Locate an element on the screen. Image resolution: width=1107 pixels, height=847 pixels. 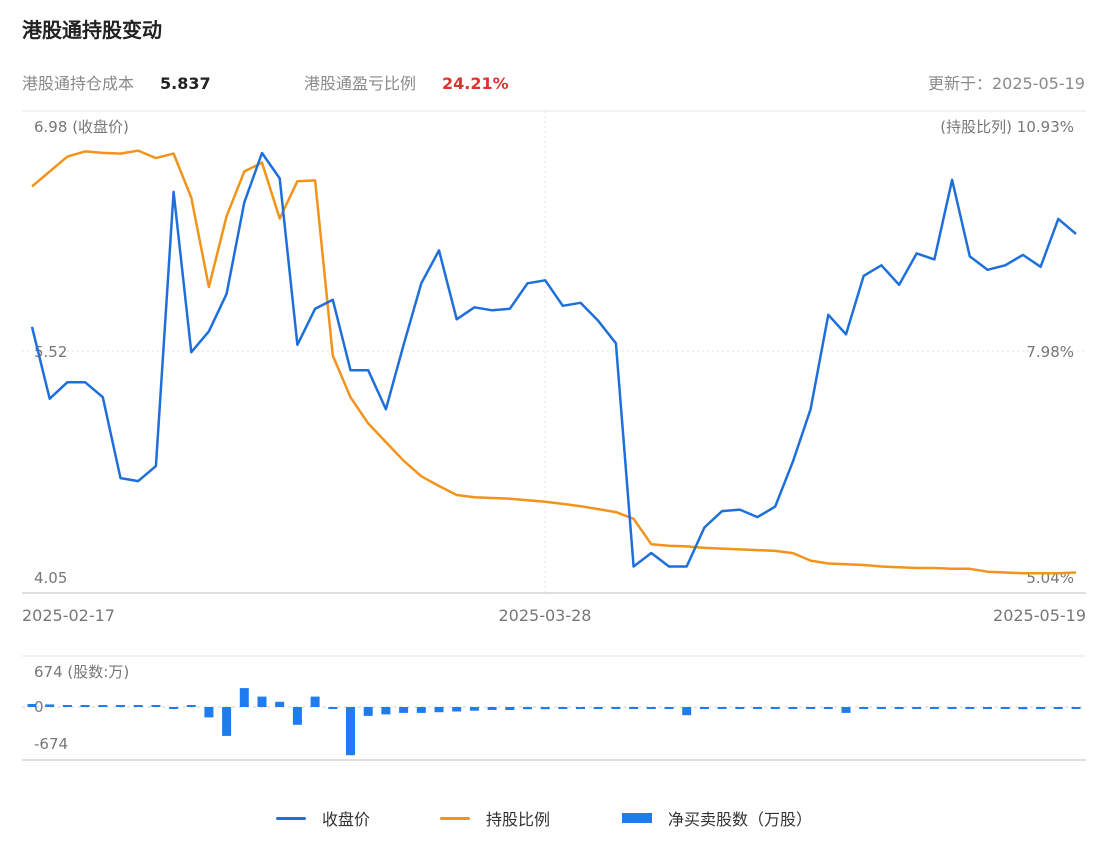
legend-price-label: 收盘价 is located at coordinates (346, 819).